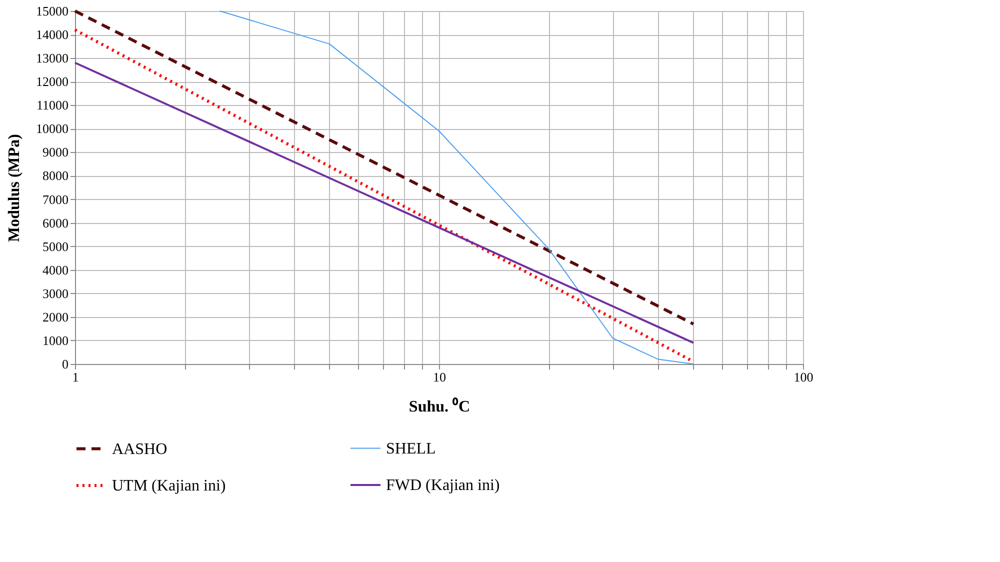 The width and height of the screenshot is (1000, 562). I want to click on legend-label: FWD (Kajian ini), so click(443, 485).